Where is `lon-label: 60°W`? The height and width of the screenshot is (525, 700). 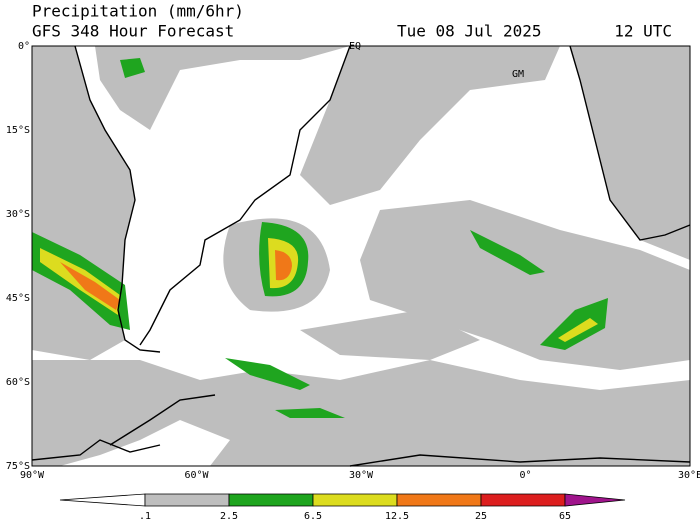
lon-label: 60°W is located at coordinates (196, 475).